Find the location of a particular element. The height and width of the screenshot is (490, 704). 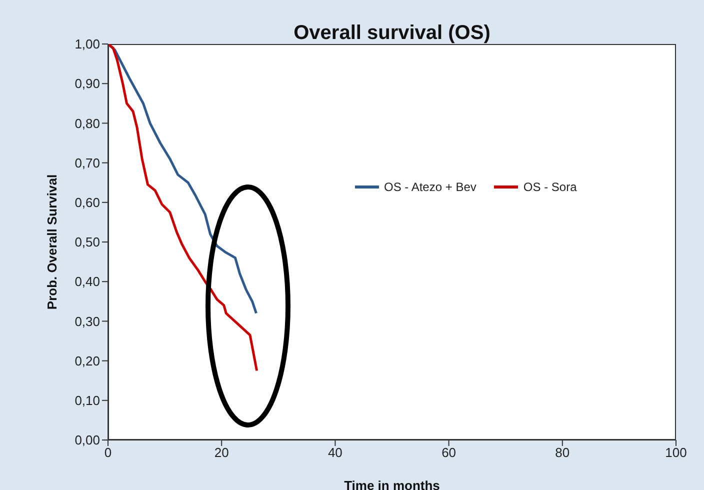

x-tick-label: 0 is located at coordinates (108, 452).